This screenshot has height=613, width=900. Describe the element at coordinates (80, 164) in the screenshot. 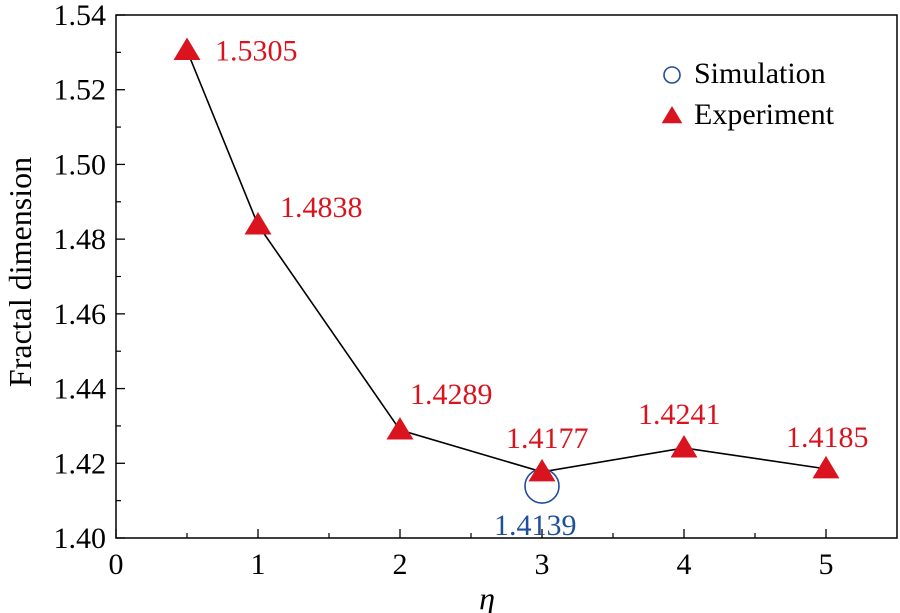

I see `y-tick-label: 1.50` at that location.